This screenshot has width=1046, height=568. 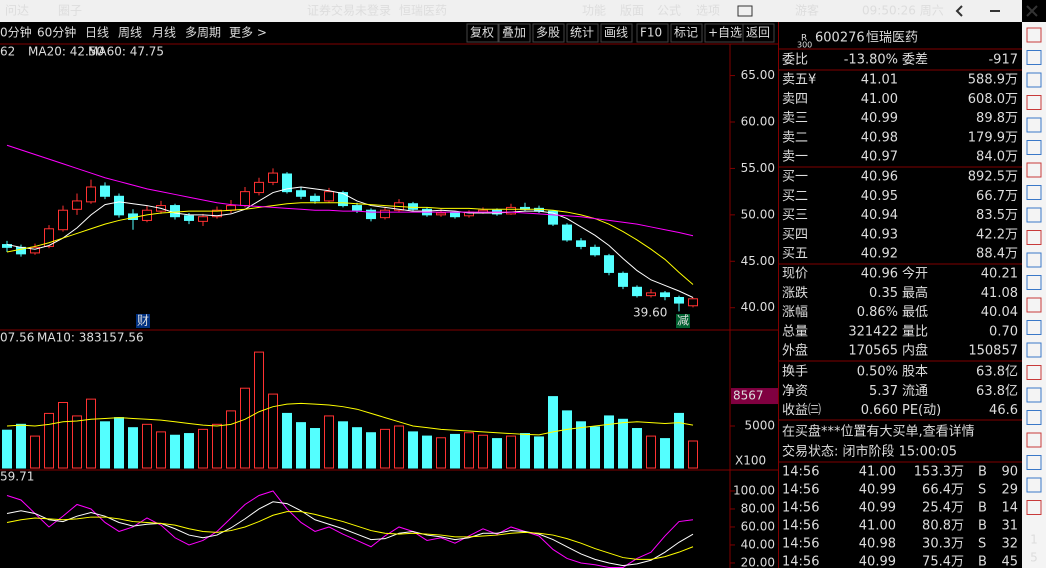 I want to click on menu-item: 问达, so click(x=17, y=11).